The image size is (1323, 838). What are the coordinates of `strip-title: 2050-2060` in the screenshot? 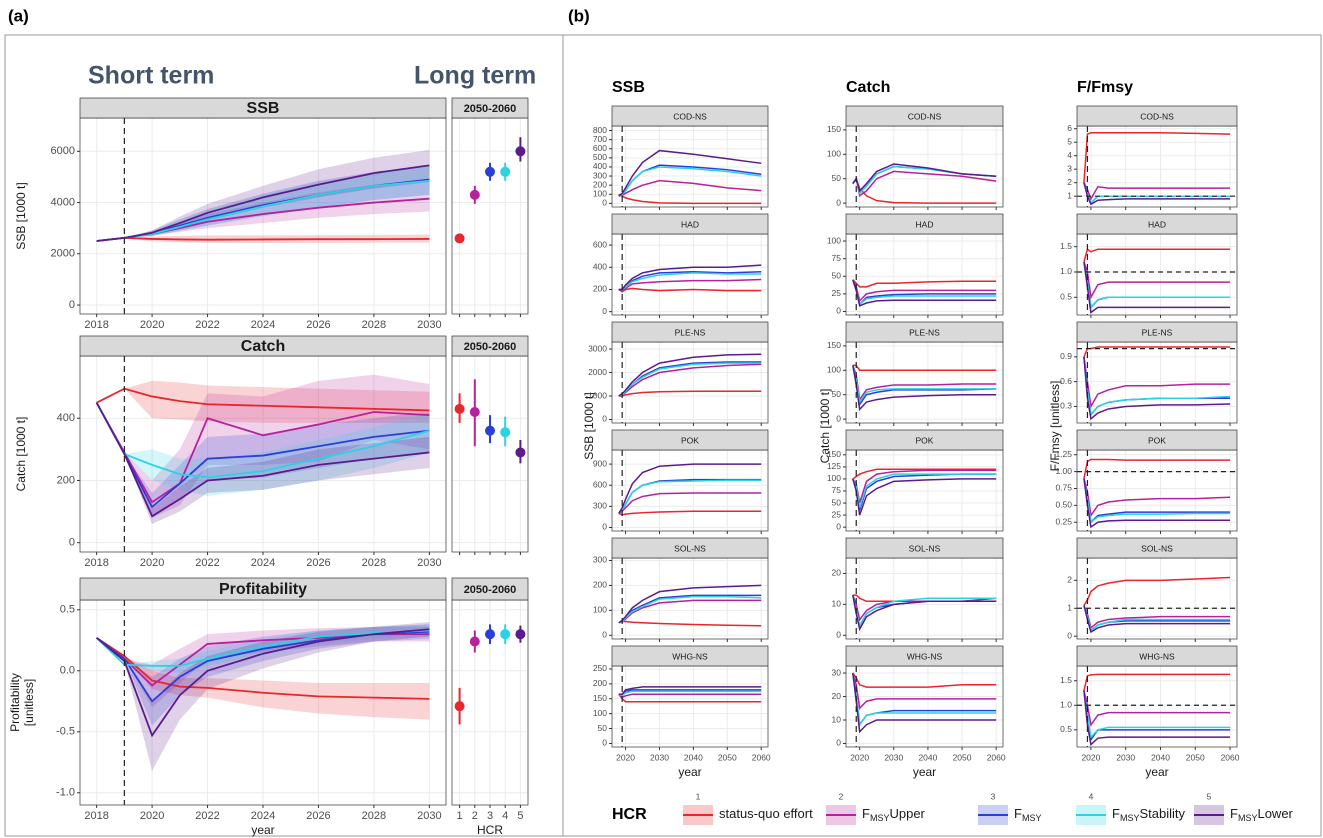 It's located at (490, 590).